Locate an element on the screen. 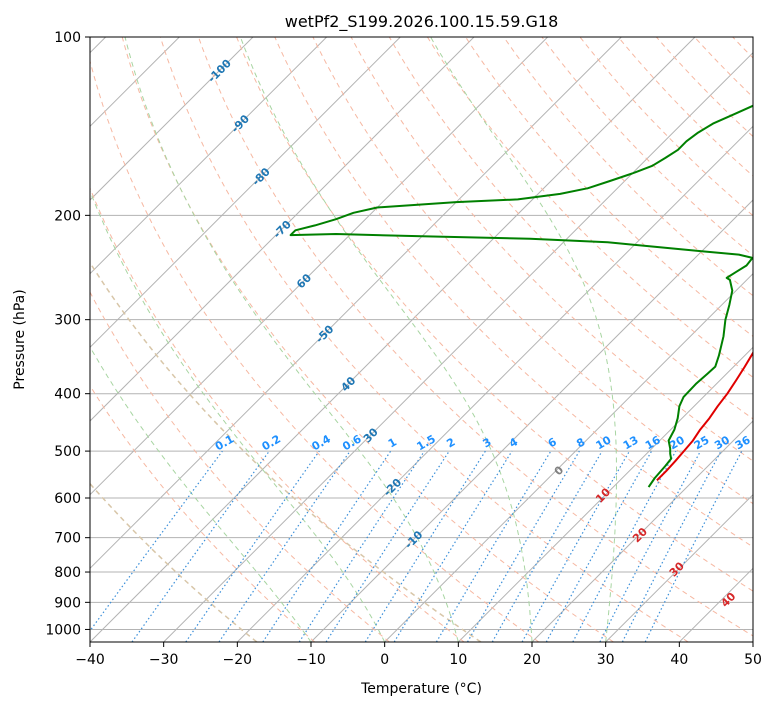 The image size is (775, 708). x-axis-label: Temperature (°C) is located at coordinates (421, 689).